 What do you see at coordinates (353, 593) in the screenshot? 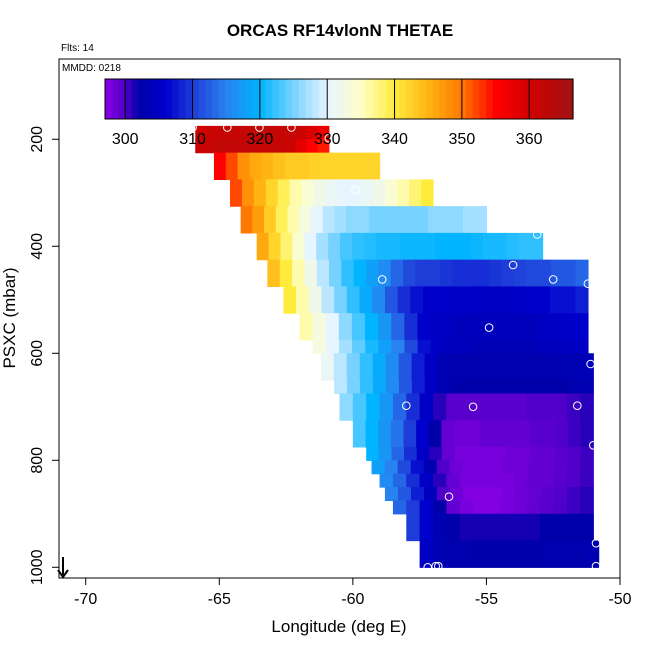
I see `x-axis: -70 -65 -60 -55 -50` at bounding box center [353, 593].